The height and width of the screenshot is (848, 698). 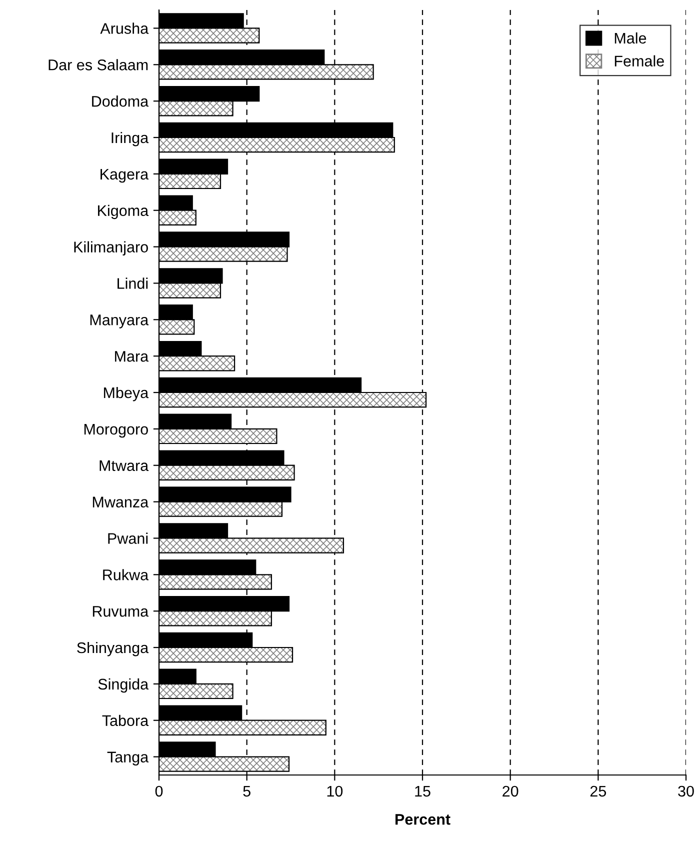 What do you see at coordinates (119, 321) in the screenshot?
I see `y-tick-label: Manyara` at bounding box center [119, 321].